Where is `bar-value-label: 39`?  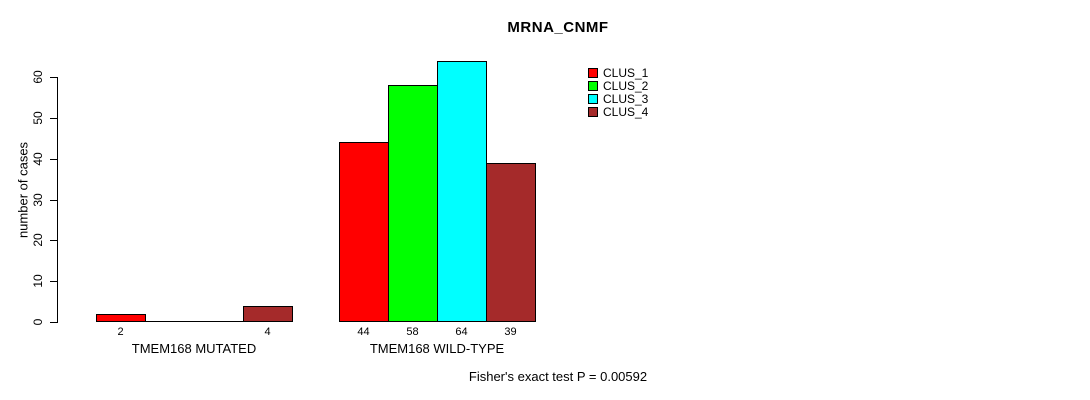 bar-value-label: 39 is located at coordinates (510, 332).